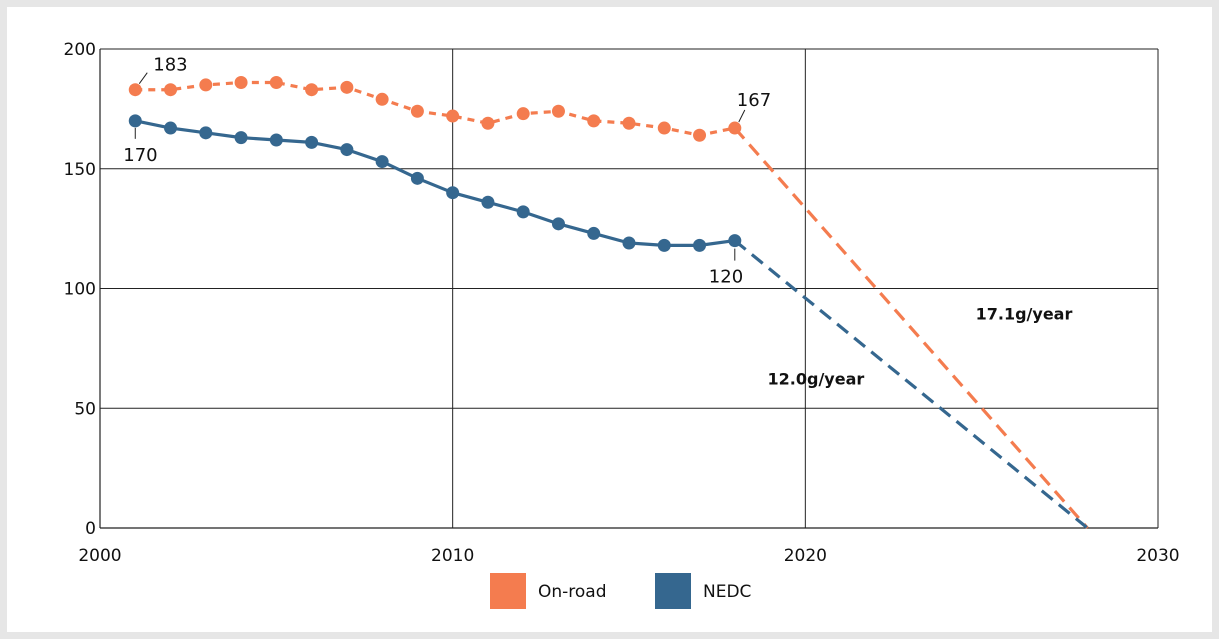 The image size is (1219, 639). I want to click on data-label: 167, so click(754, 100).